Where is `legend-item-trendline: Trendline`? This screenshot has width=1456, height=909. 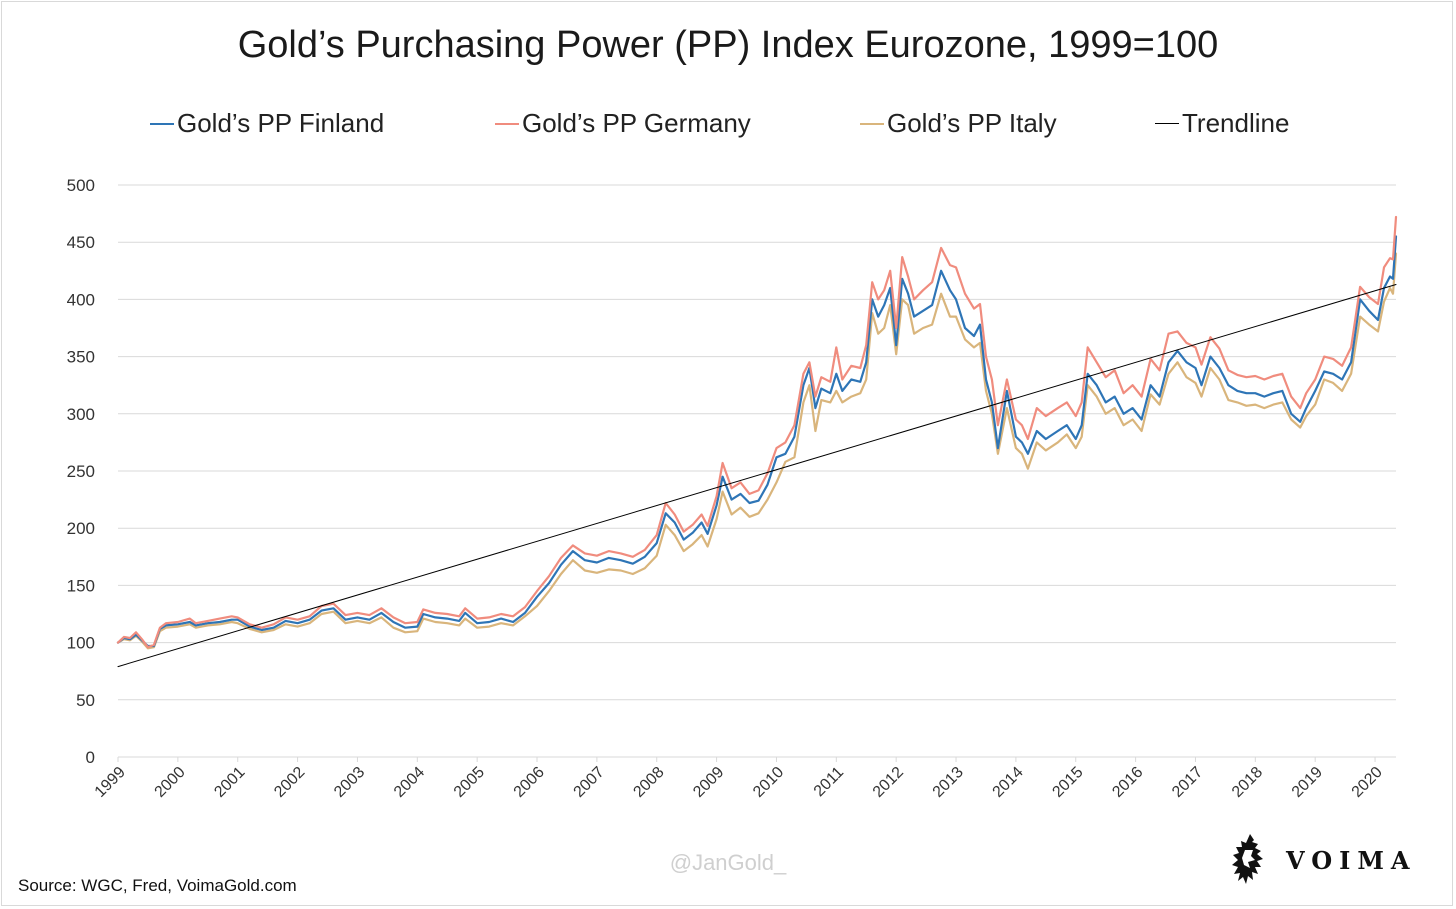
legend-item-trendline: Trendline is located at coordinates (1222, 123).